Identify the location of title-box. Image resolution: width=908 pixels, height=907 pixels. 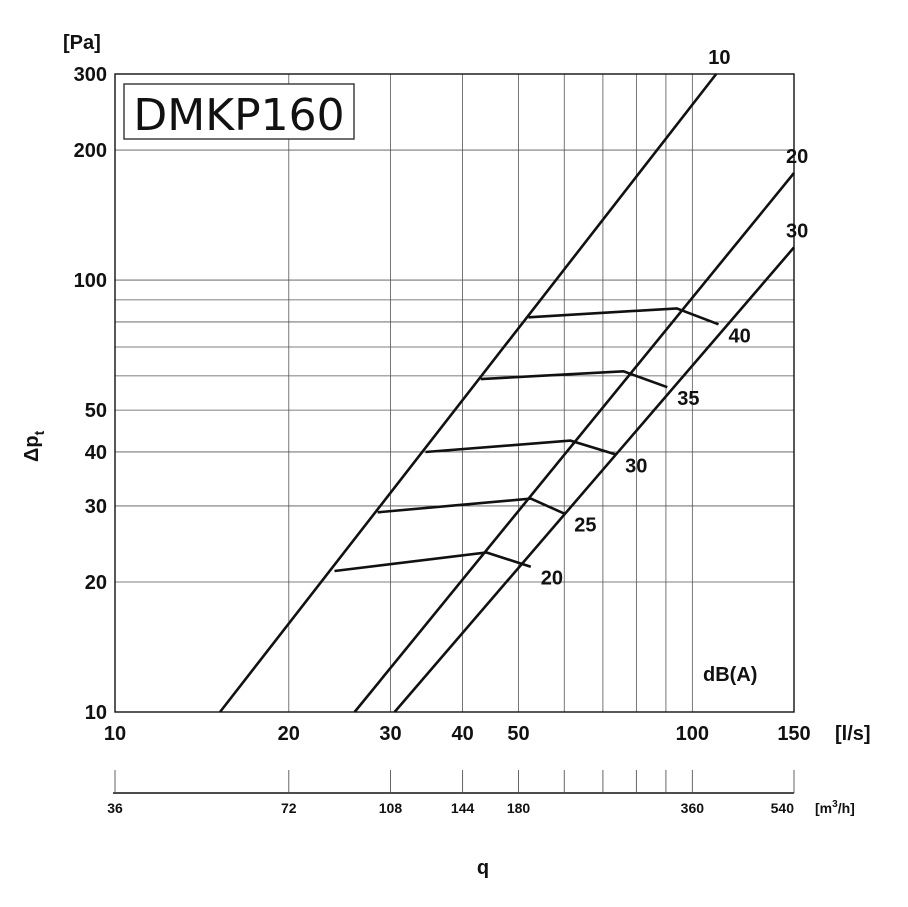
(239, 111).